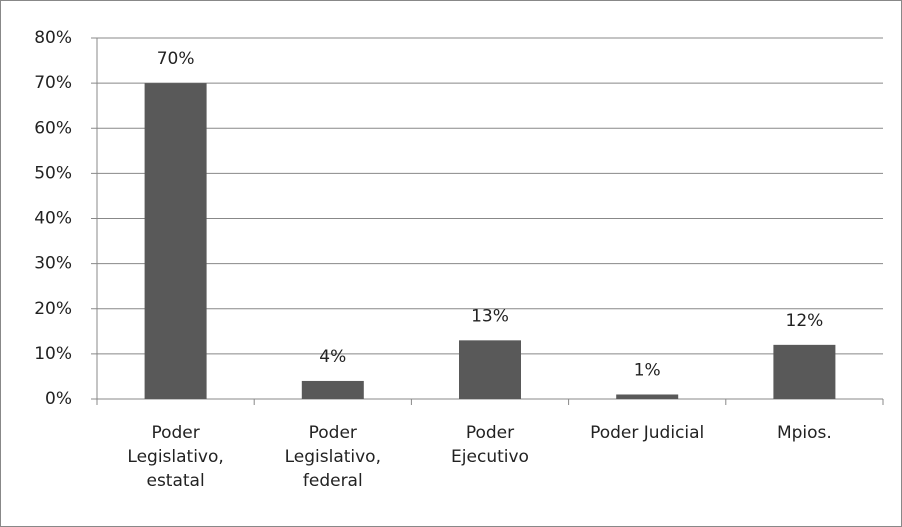 The image size is (902, 527). Describe the element at coordinates (58, 399) in the screenshot. I see `y-tick-label: 0%` at that location.